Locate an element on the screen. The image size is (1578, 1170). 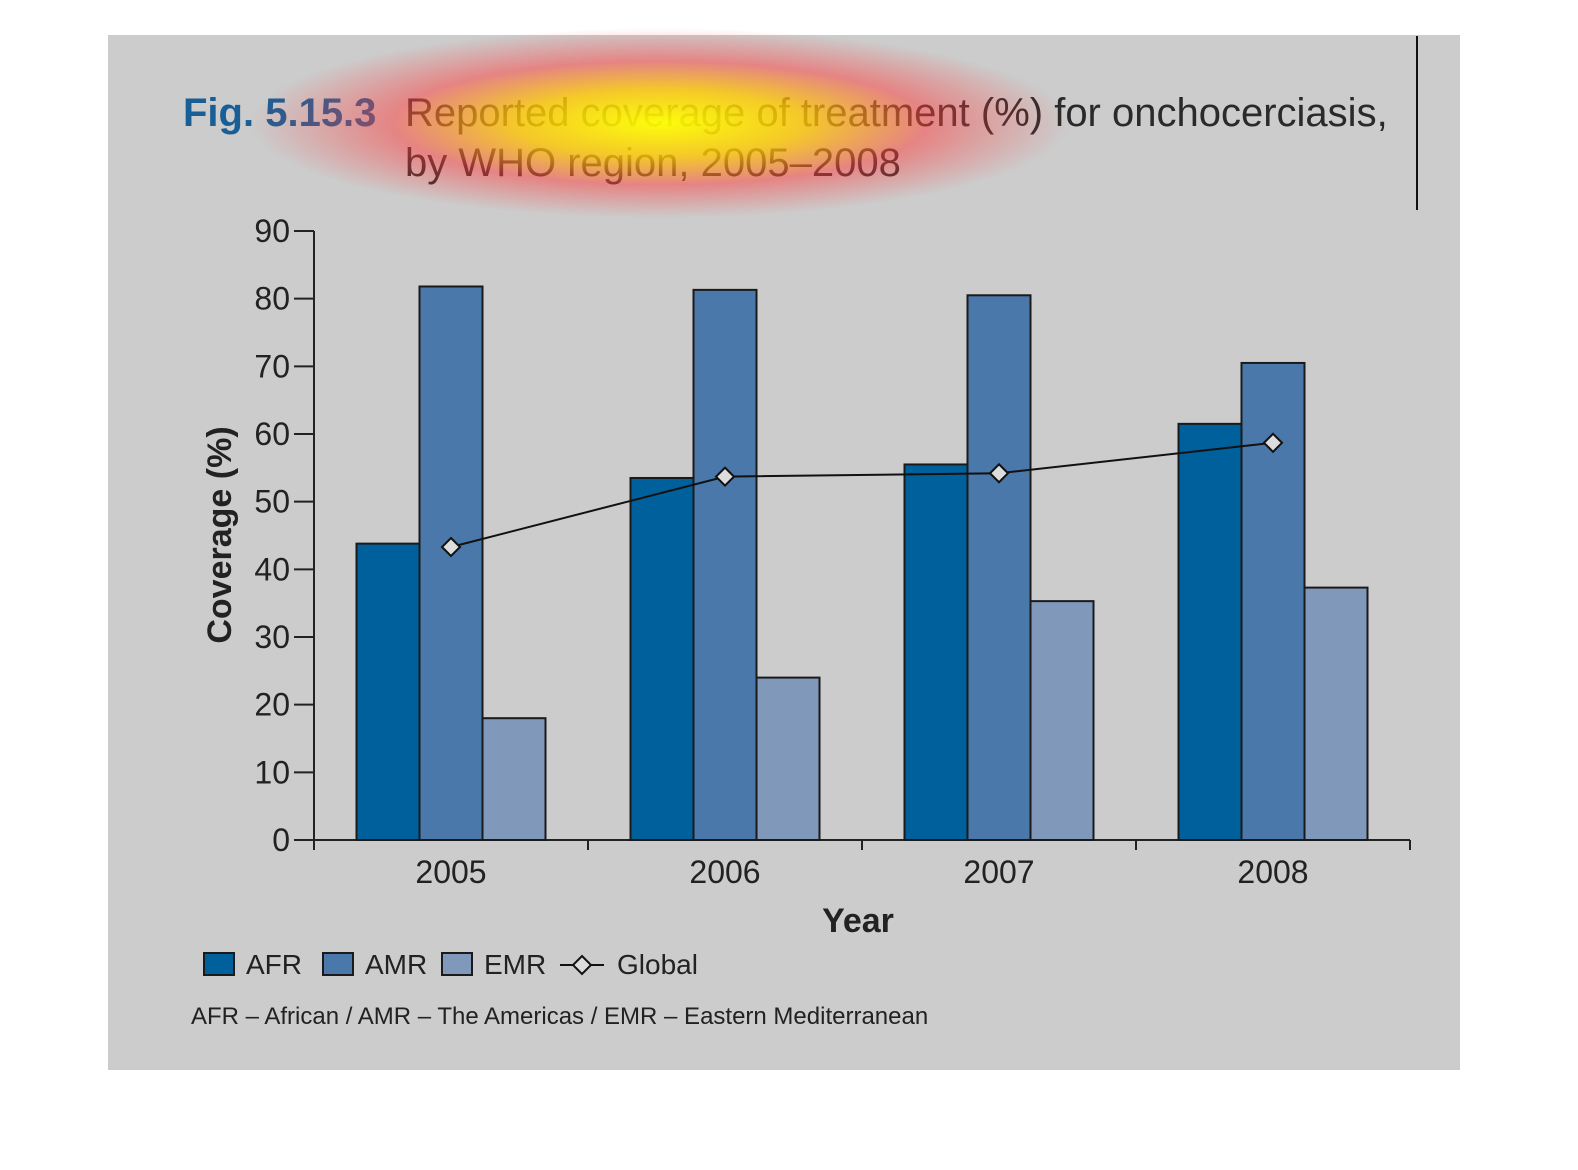
legend-swatch-amr is located at coordinates (338, 964).